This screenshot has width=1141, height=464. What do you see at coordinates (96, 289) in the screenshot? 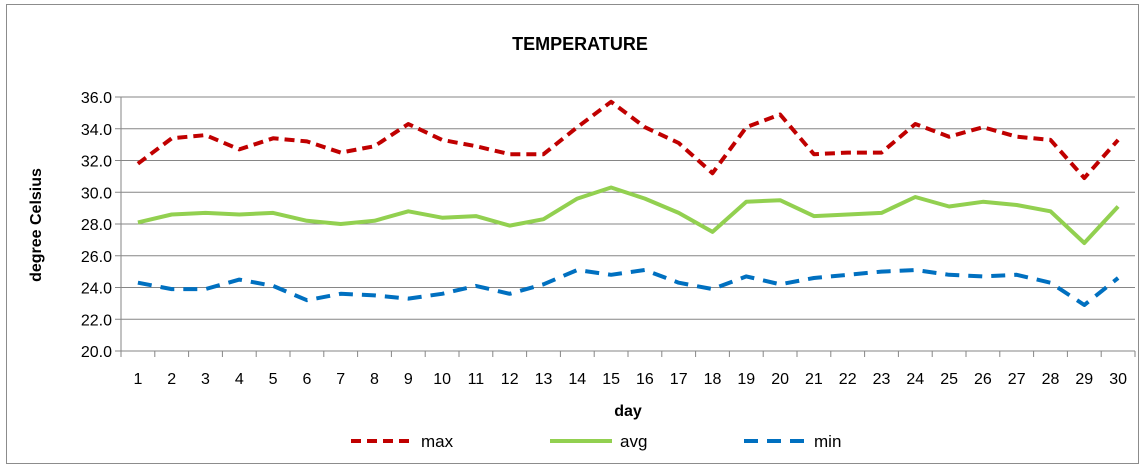
I see `y-tick-label: 24.0` at bounding box center [96, 289].